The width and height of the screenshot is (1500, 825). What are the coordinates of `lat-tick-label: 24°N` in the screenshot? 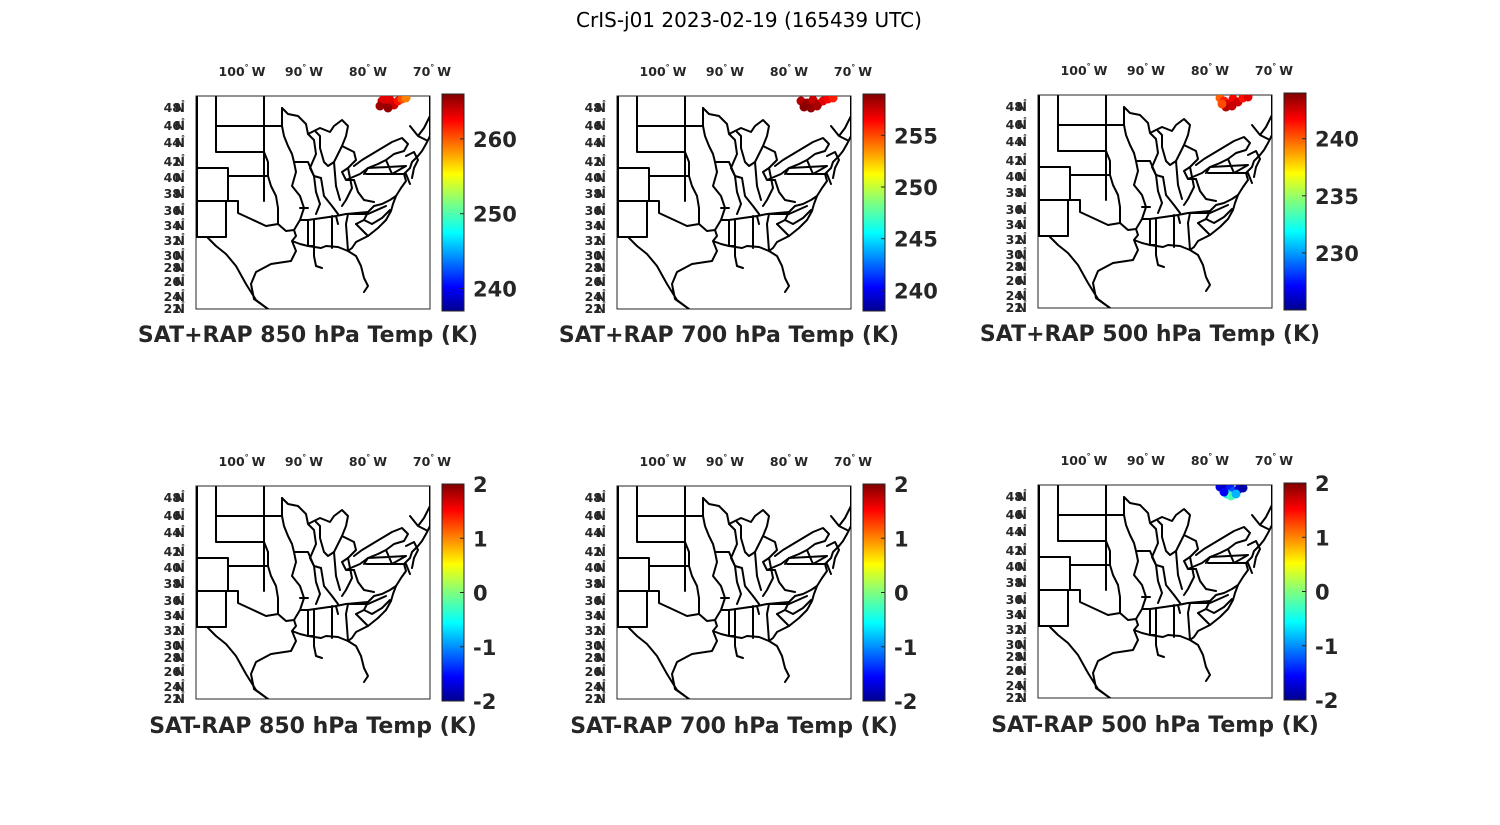 It's located at (595, 686).